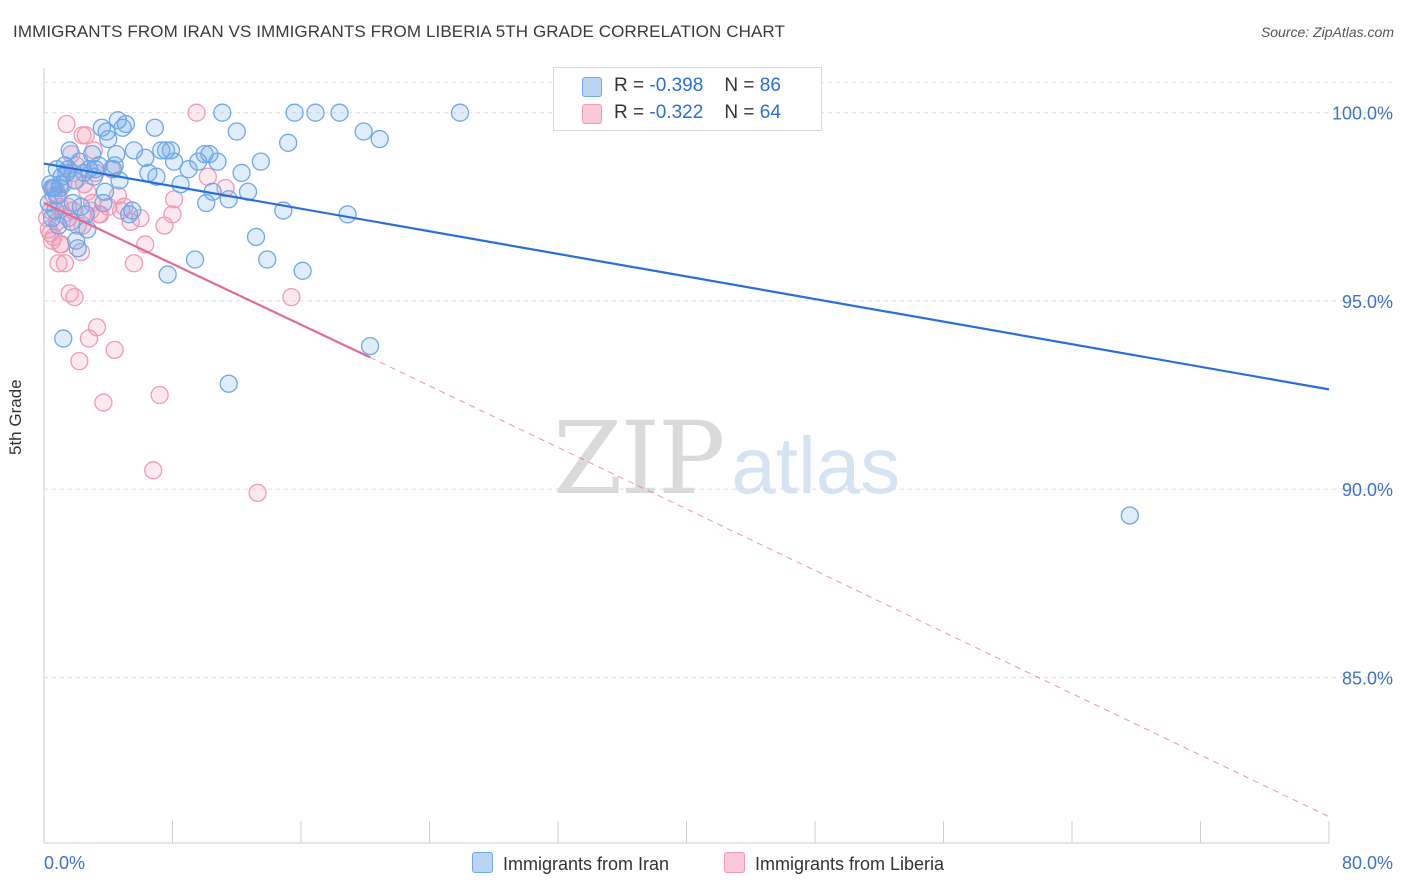 The height and width of the screenshot is (892, 1406). Describe the element at coordinates (1327, 32) in the screenshot. I see `source-label: Source: ZipAtlas.com` at that location.